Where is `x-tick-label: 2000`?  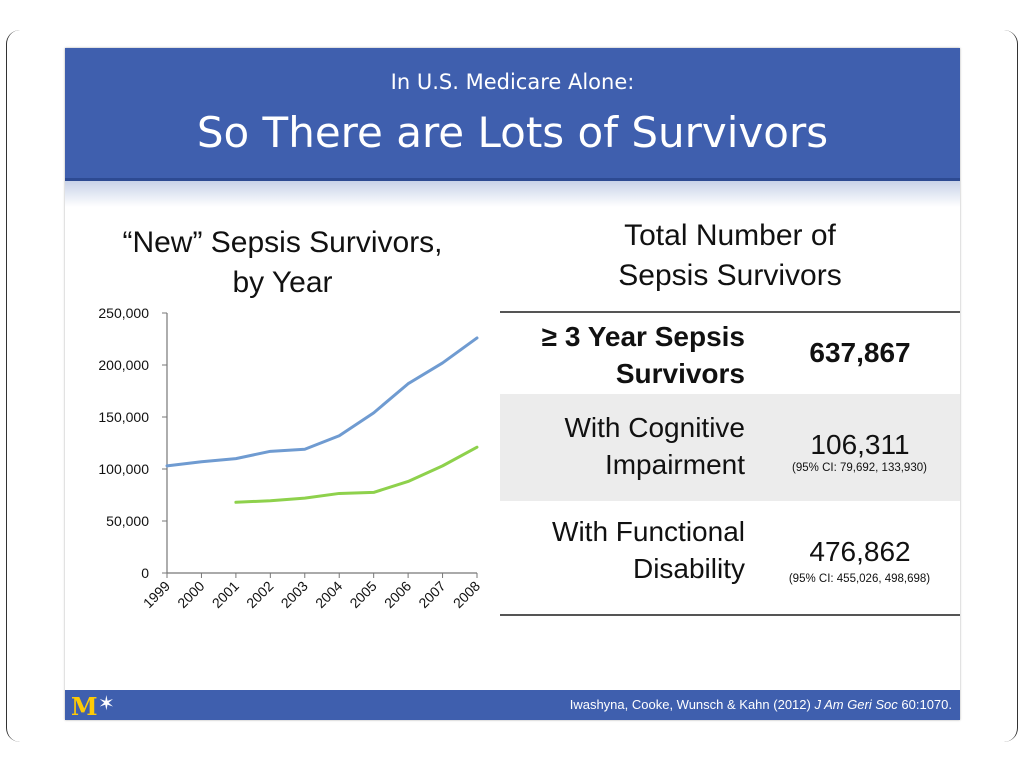 x-tick-label: 2000 is located at coordinates (190, 594).